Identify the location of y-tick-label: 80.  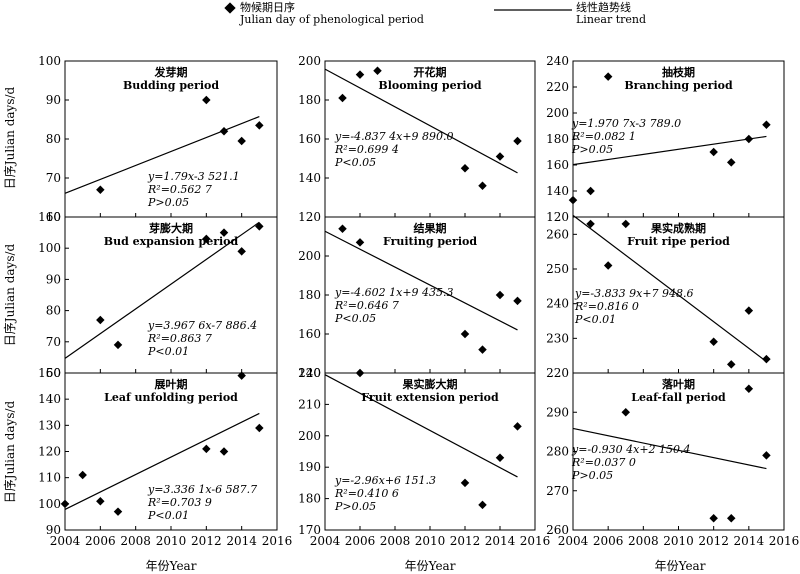
(53, 139).